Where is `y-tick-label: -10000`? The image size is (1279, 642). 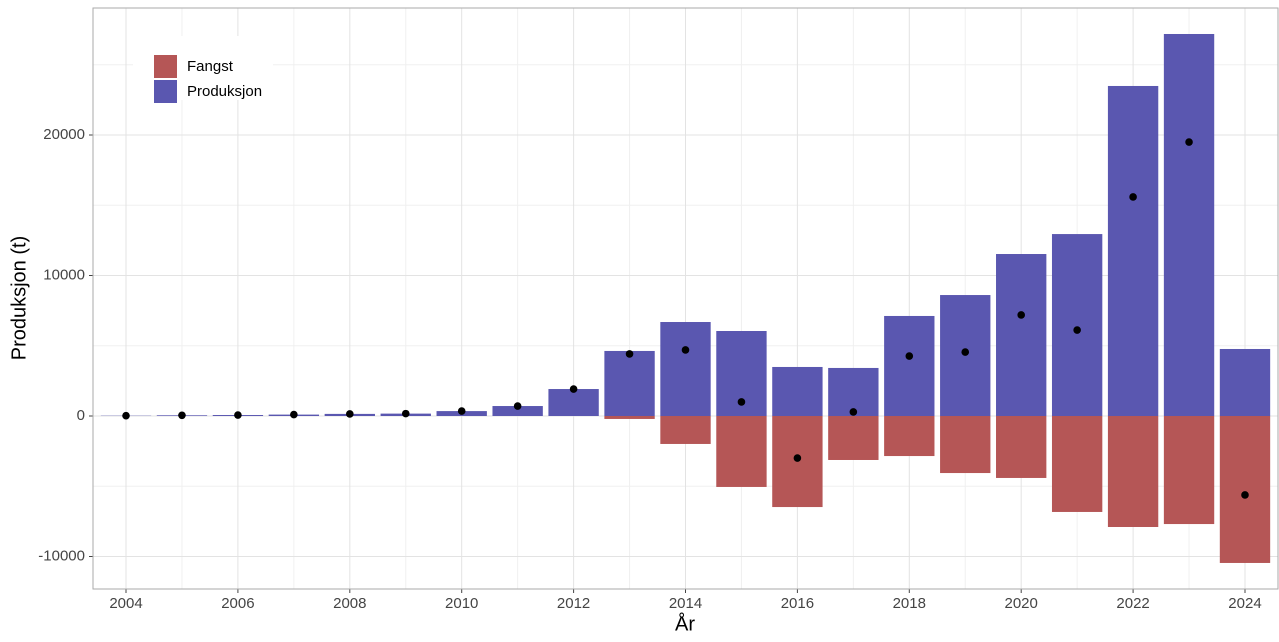
y-tick-label: -10000 is located at coordinates (61, 555).